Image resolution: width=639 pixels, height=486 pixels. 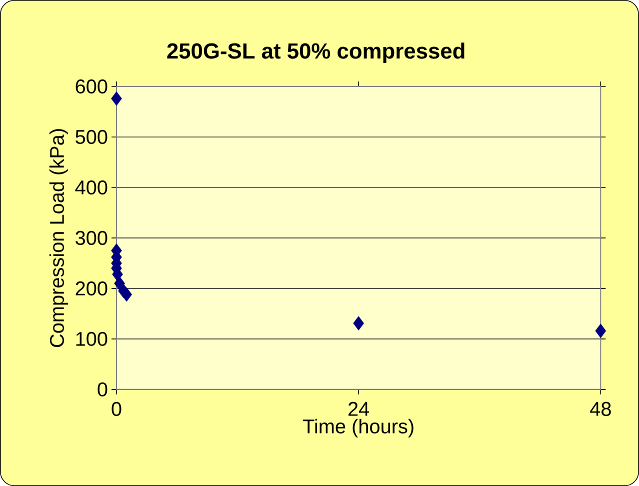 What do you see at coordinates (359, 409) in the screenshot?
I see `x-tick-label: 24` at bounding box center [359, 409].